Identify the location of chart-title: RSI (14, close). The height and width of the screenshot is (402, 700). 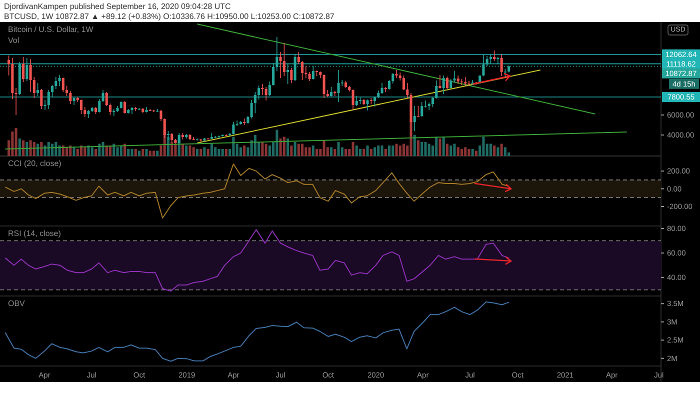
(35, 233).